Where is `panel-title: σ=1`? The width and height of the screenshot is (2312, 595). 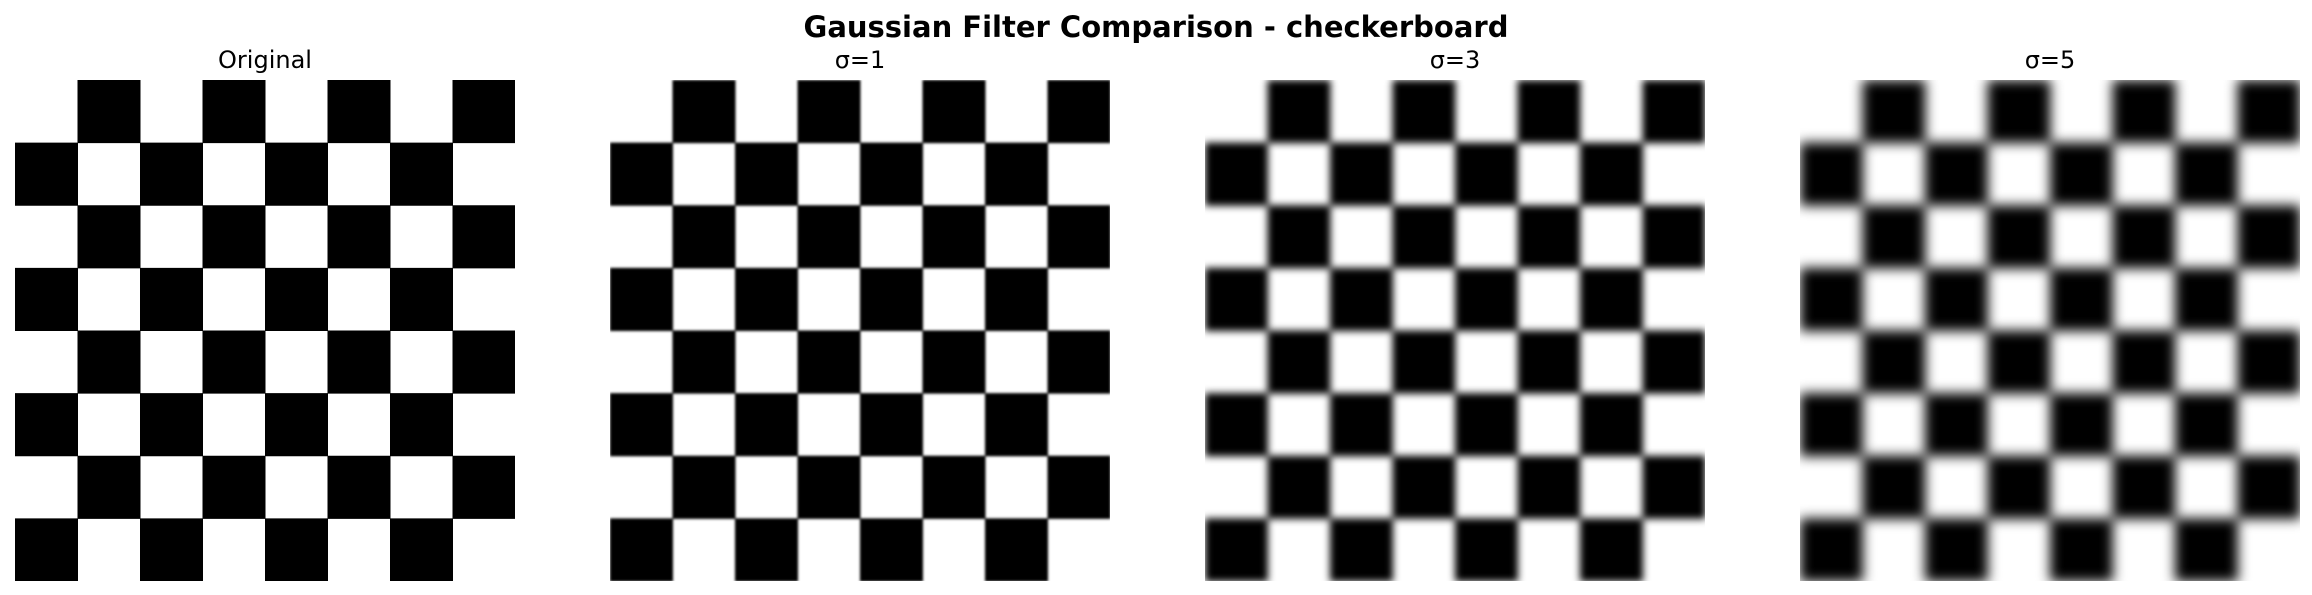
panel-title: σ=1 is located at coordinates (860, 60).